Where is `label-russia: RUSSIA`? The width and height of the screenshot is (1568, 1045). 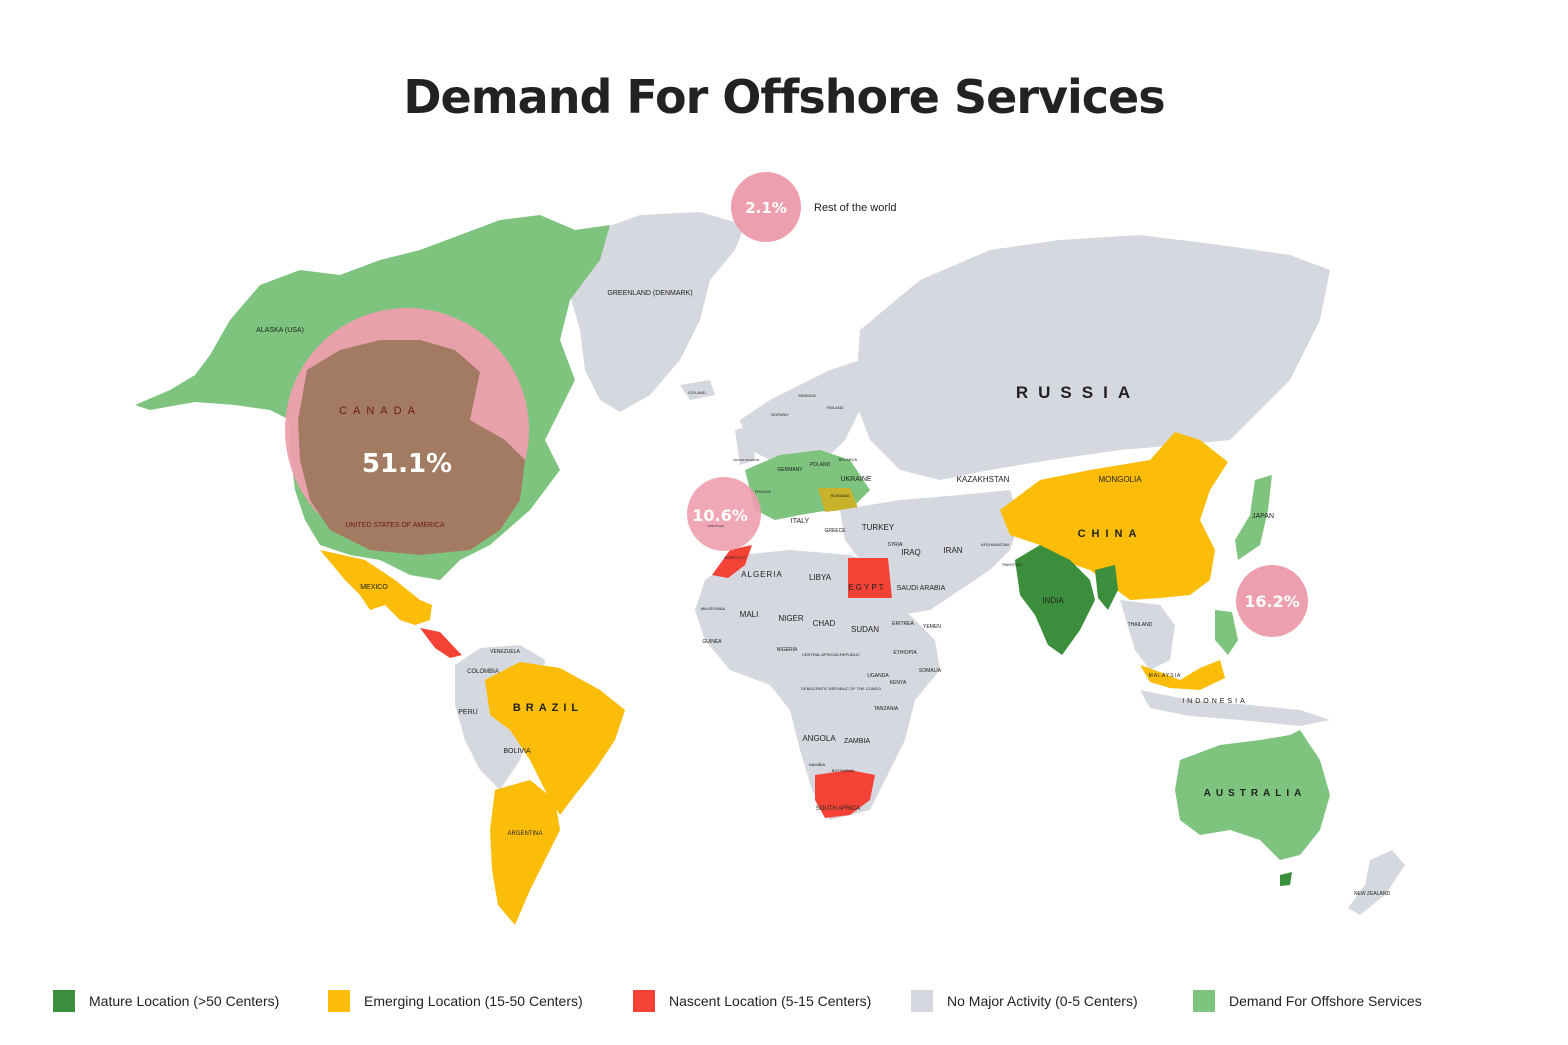 label-russia: RUSSIA is located at coordinates (1078, 392).